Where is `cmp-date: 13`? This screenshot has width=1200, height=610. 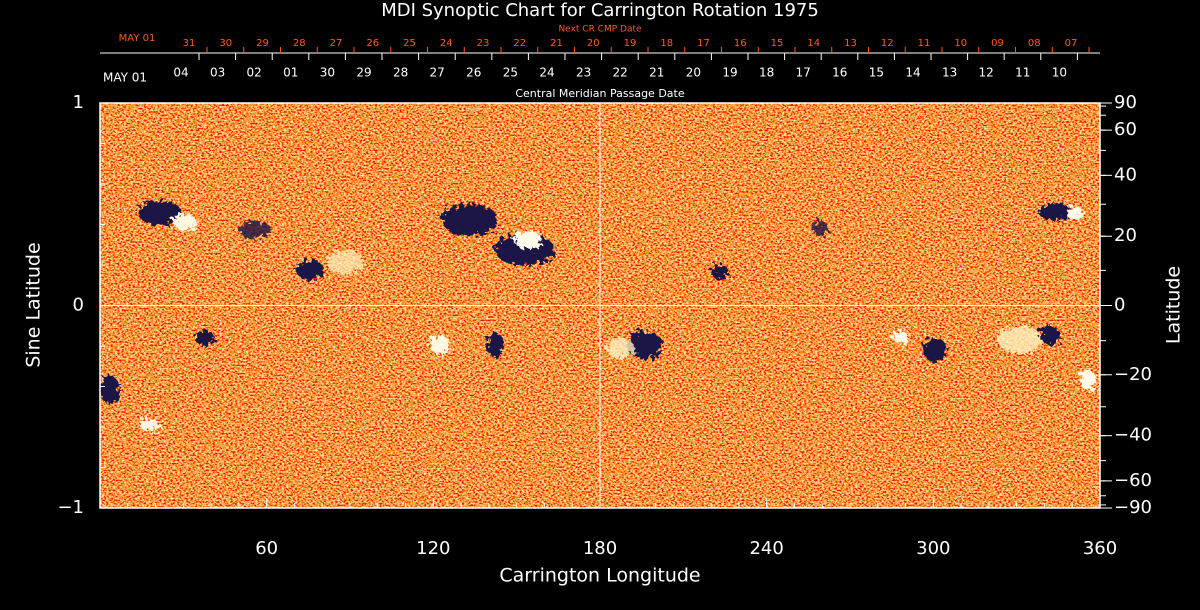
cmp-date: 13 is located at coordinates (949, 73).